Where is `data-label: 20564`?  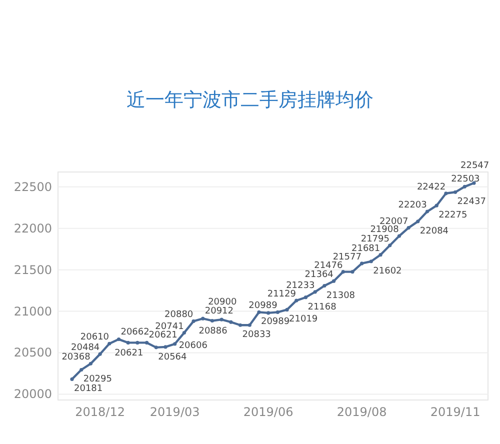
data-label: 20564 is located at coordinates (173, 357).